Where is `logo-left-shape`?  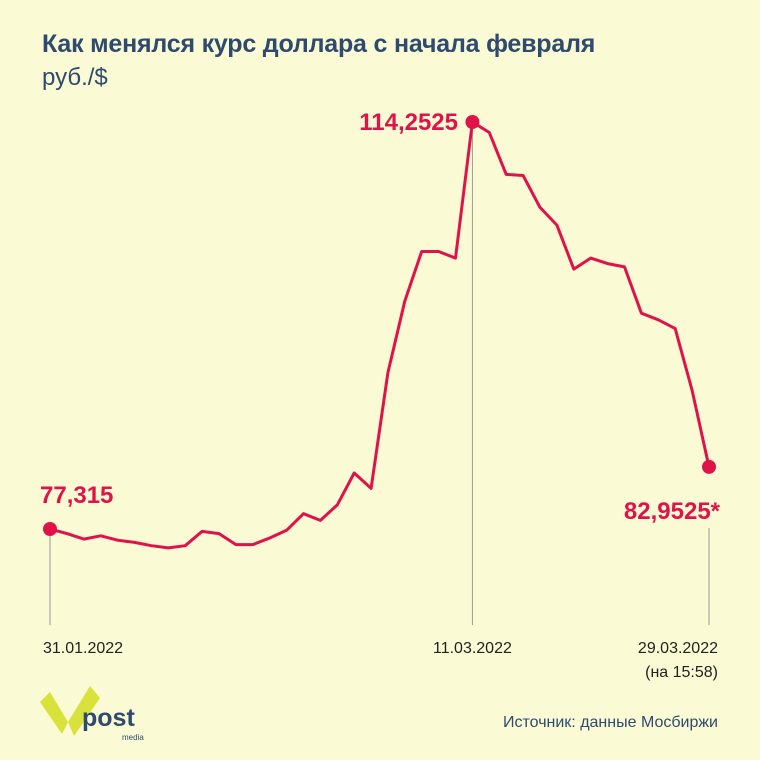 logo-left-shape is located at coordinates (54, 713).